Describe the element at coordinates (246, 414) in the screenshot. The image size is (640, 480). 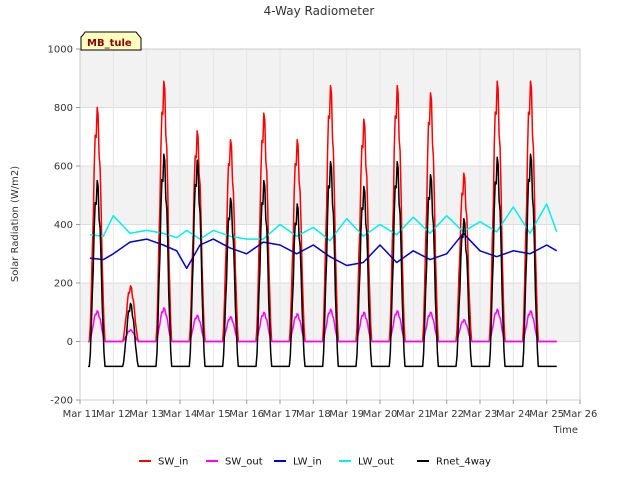
I see `x-tick-label: Mar 16` at that location.